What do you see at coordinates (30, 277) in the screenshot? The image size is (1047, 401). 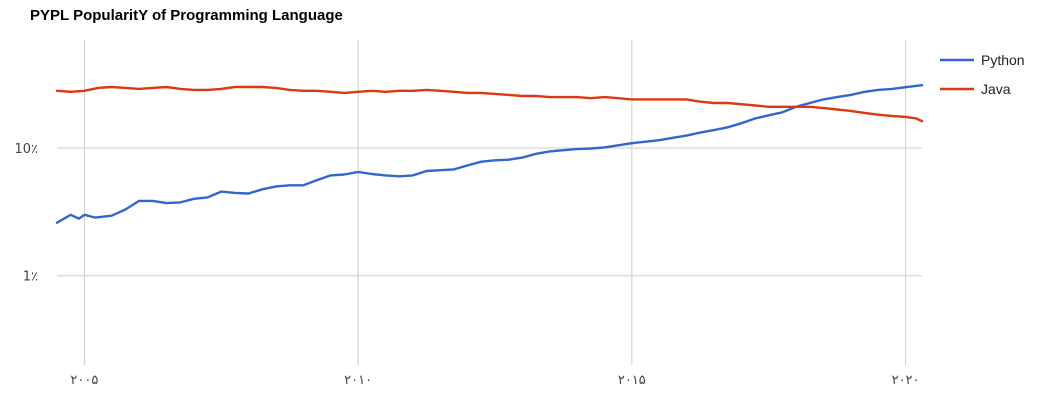 I see `y-tick-label: 1٪` at bounding box center [30, 277].